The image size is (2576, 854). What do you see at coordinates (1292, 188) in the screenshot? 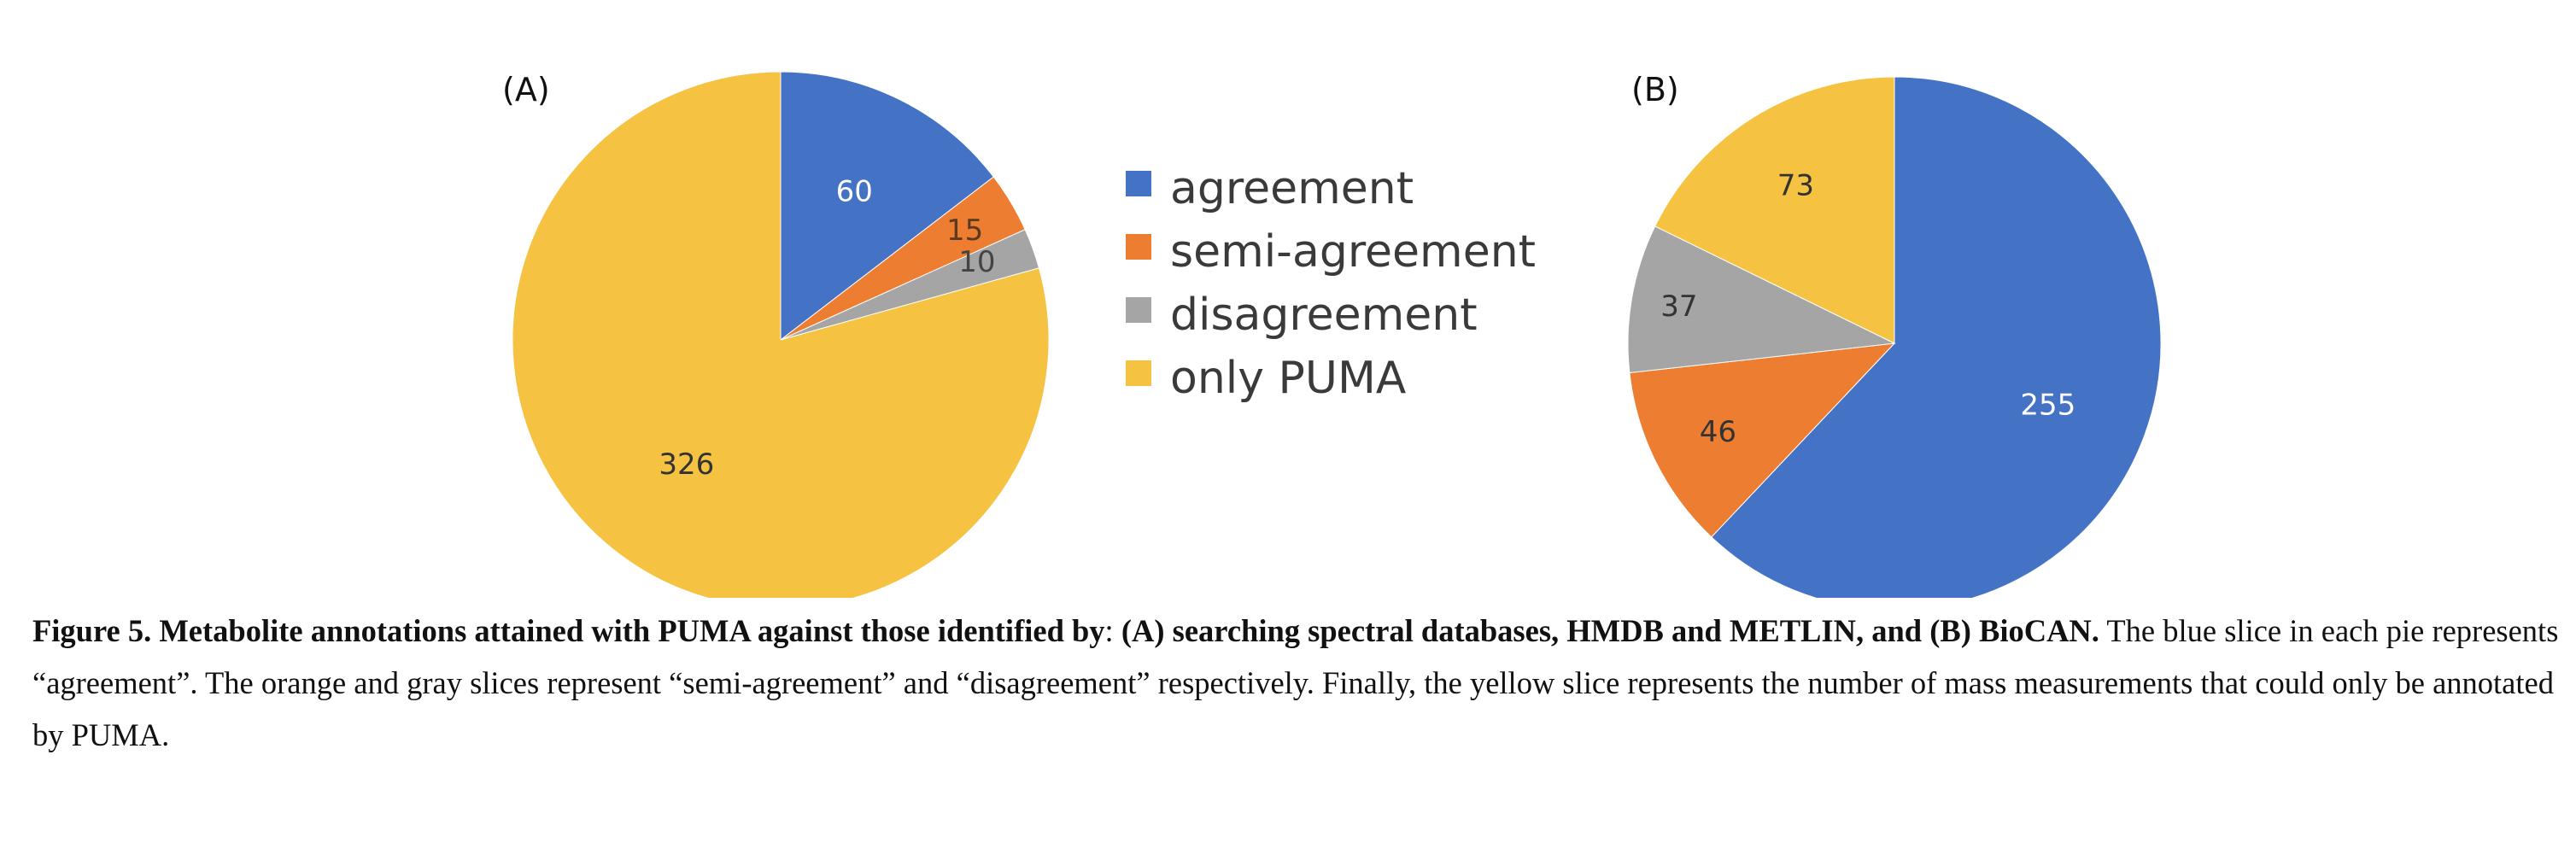
I see `legend-label-agreement: agreement` at bounding box center [1292, 188].